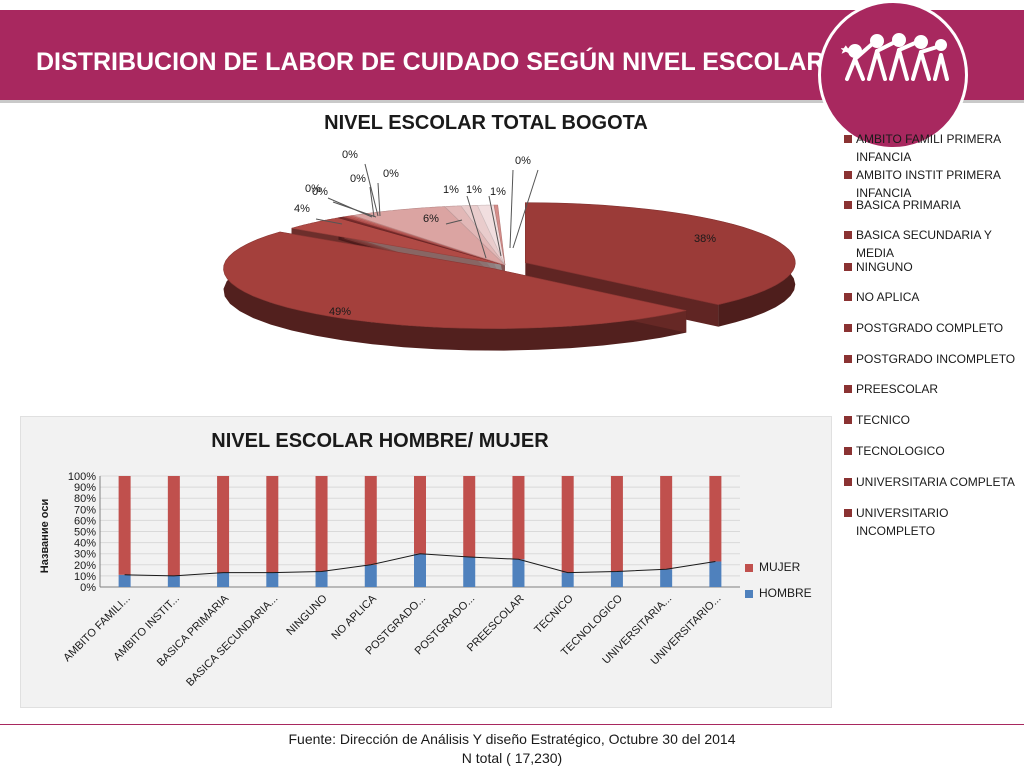  I want to click on pie-slice-tops, so click(509, 265).